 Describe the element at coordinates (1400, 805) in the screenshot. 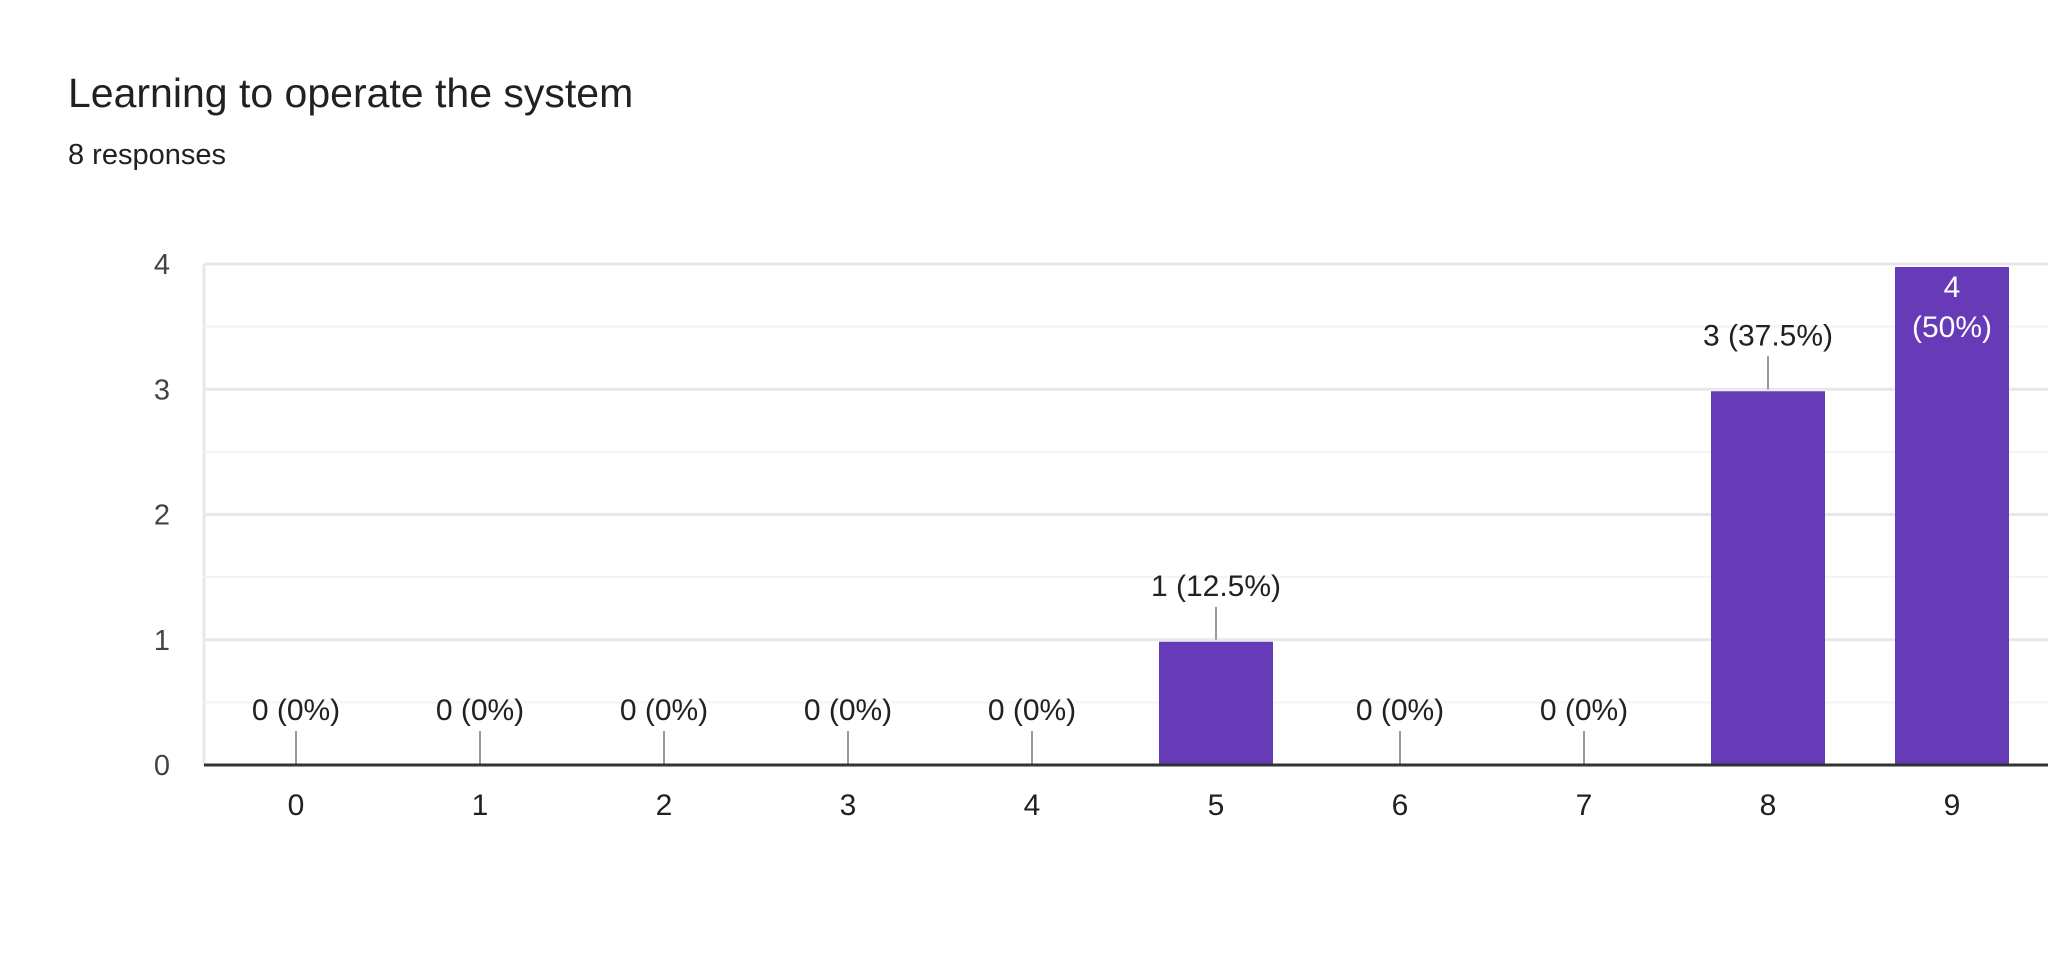

I see `x-tick-label-6: 6` at that location.